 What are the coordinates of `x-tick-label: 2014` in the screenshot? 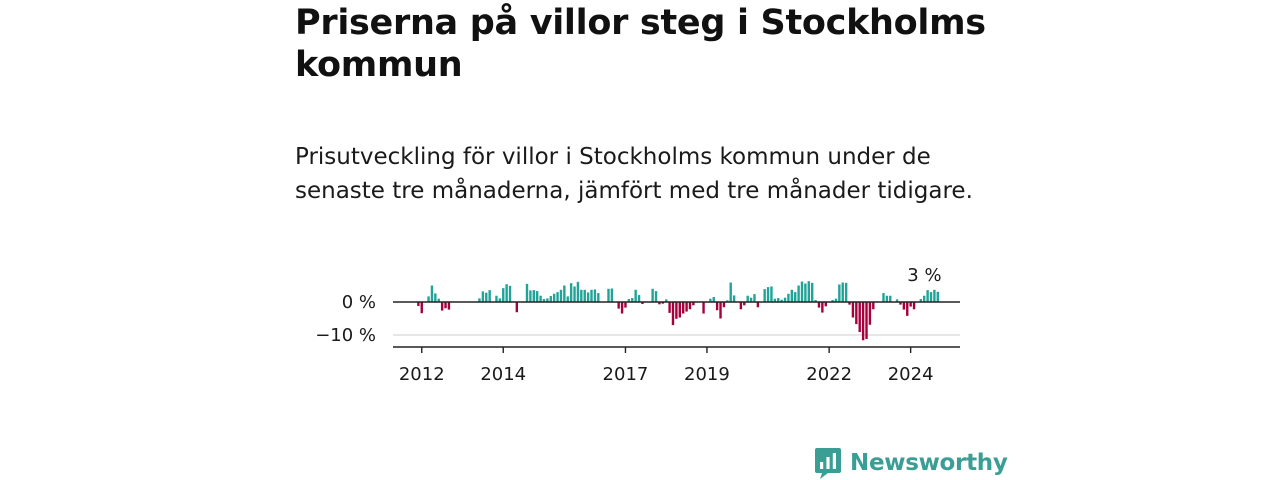 It's located at (503, 374).